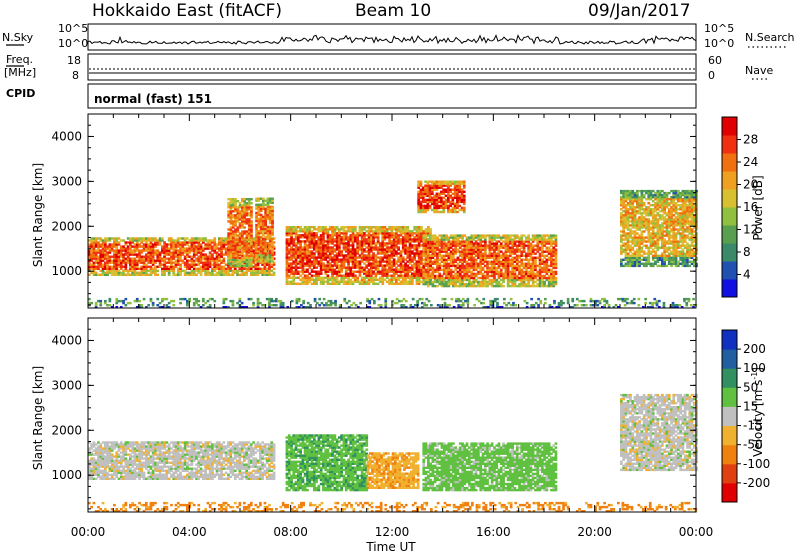  I want to click on nsky-label: N.Sky, so click(18, 37).